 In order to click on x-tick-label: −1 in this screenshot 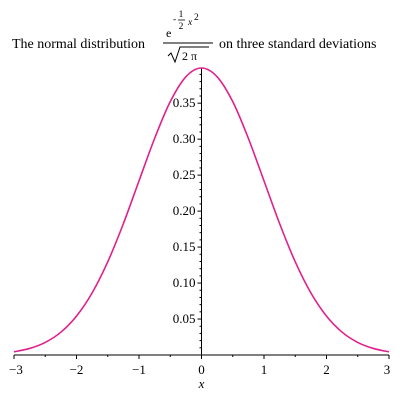, I will do `click(139, 369)`.